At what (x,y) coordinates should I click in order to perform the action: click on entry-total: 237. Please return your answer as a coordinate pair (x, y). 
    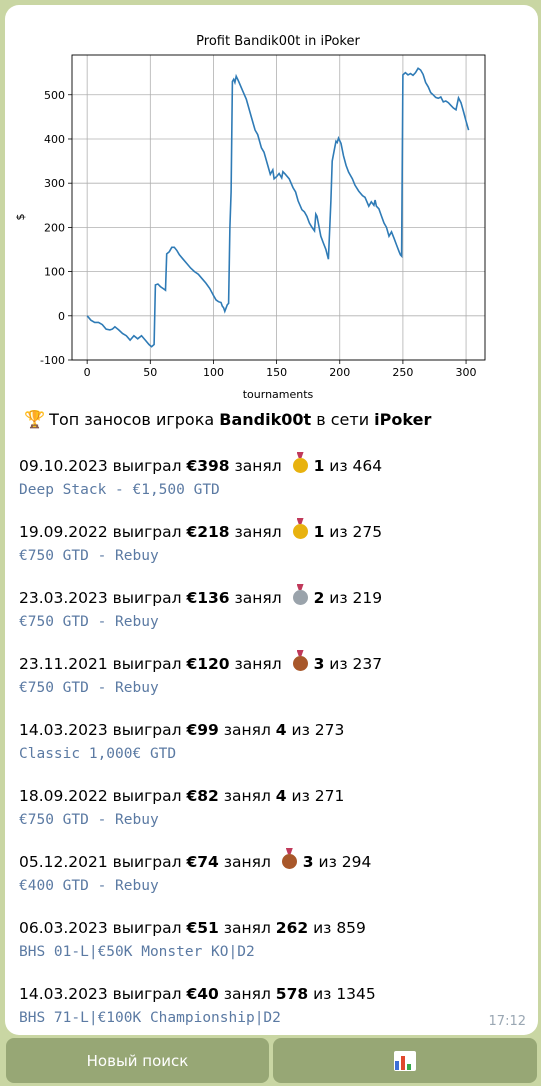
    Looking at the image, I should click on (367, 664).